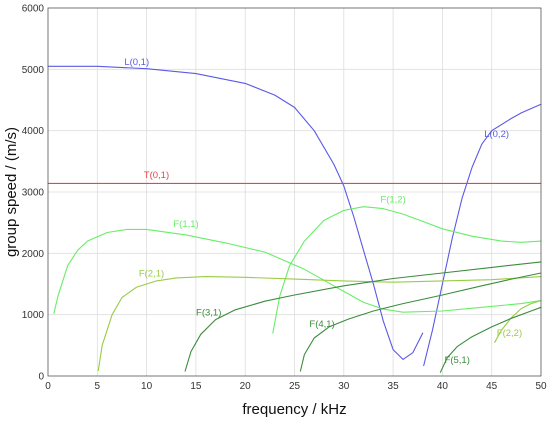  I want to click on x-tick-label: 40, so click(443, 386).